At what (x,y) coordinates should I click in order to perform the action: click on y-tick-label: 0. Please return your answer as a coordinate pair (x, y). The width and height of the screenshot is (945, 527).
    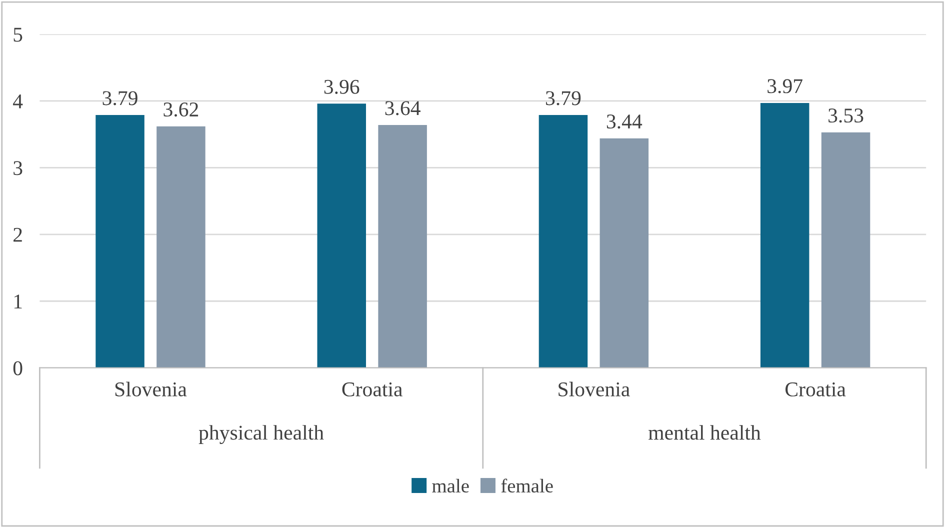
    Looking at the image, I should click on (17, 368).